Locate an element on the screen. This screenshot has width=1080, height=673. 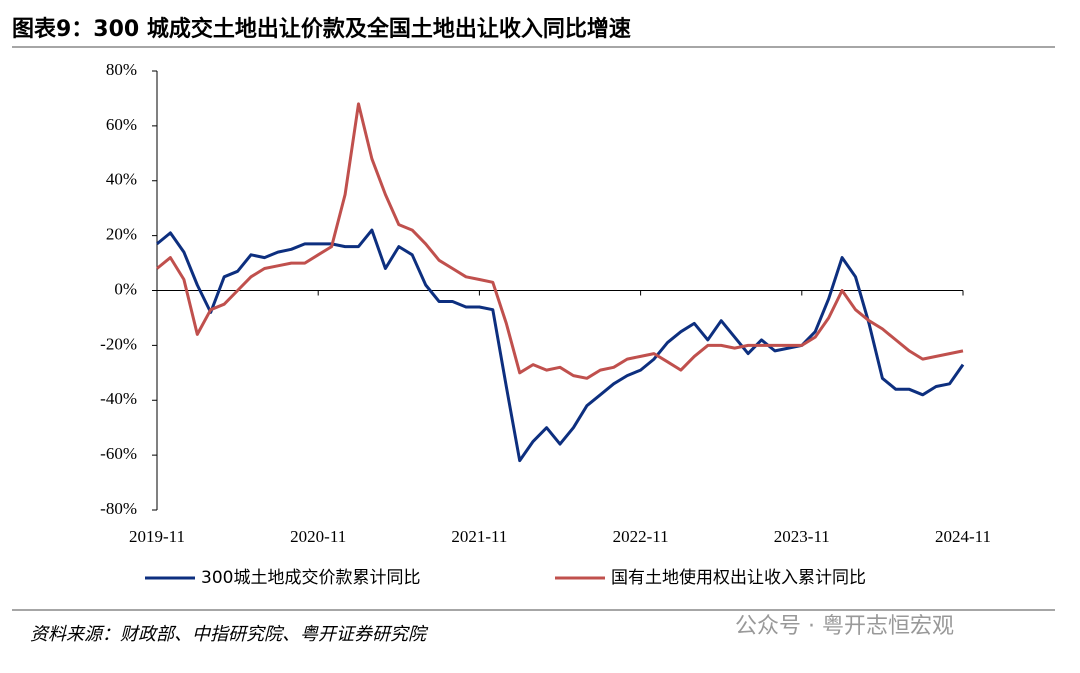
watermark: 公众号 · 粤开志恒宏观 is located at coordinates (844, 626).